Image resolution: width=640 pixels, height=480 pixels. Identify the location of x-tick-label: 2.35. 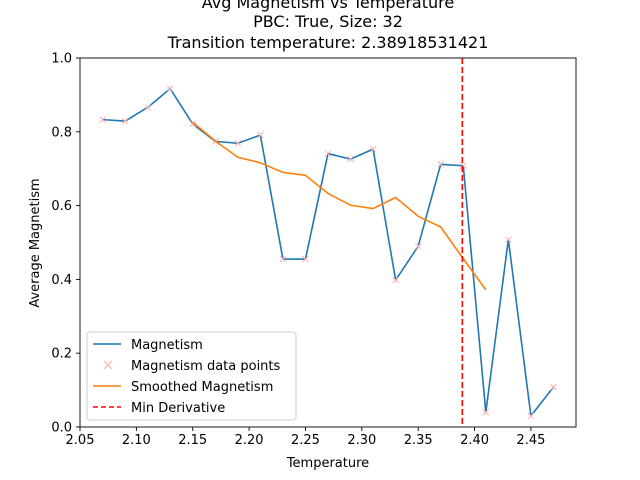
(418, 440).